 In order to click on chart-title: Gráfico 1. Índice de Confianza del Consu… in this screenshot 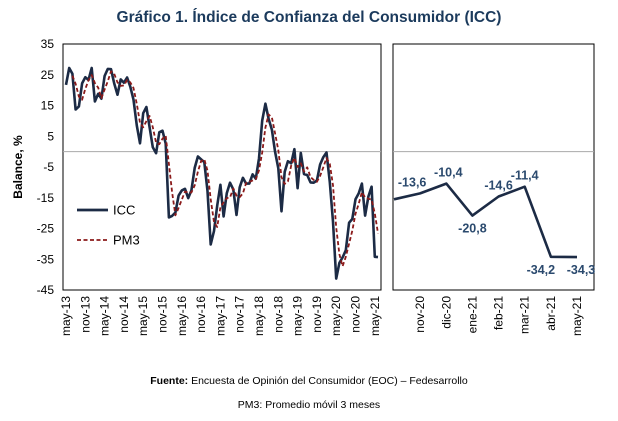, I will do `click(309, 17)`.